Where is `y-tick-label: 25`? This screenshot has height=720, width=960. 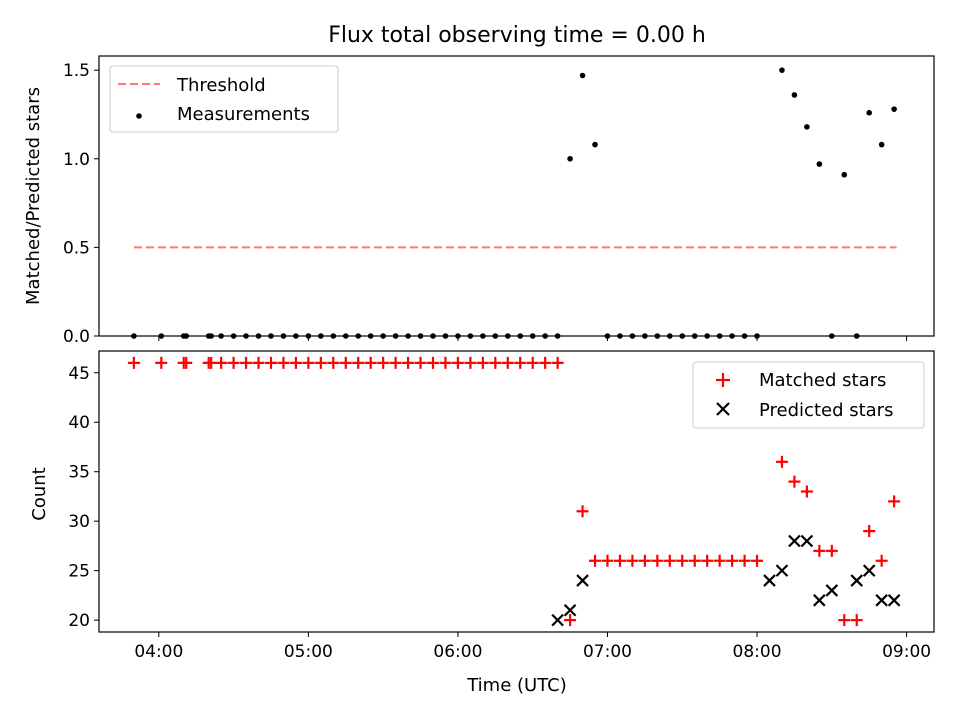
y-tick-label: 25 is located at coordinates (79, 572).